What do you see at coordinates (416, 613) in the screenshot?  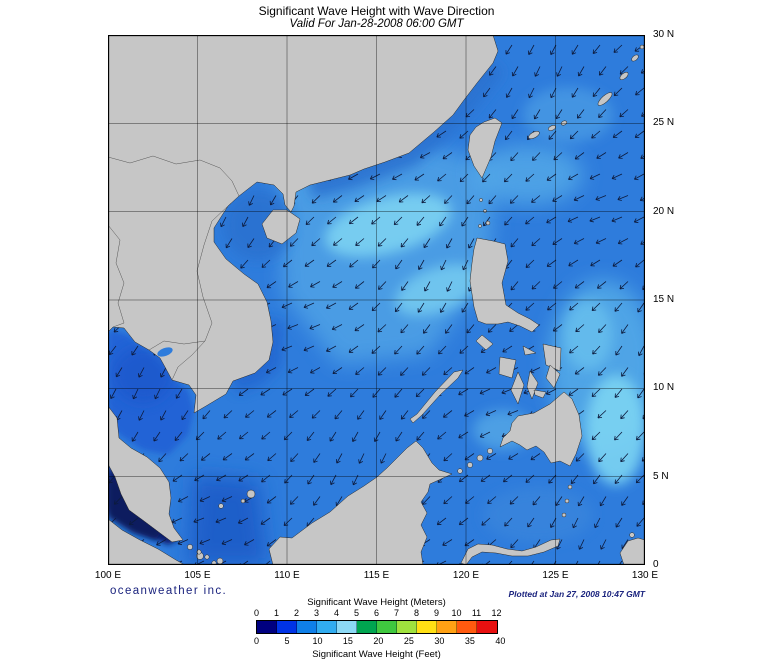 I see `legend-meter-tick: 8` at bounding box center [416, 613].